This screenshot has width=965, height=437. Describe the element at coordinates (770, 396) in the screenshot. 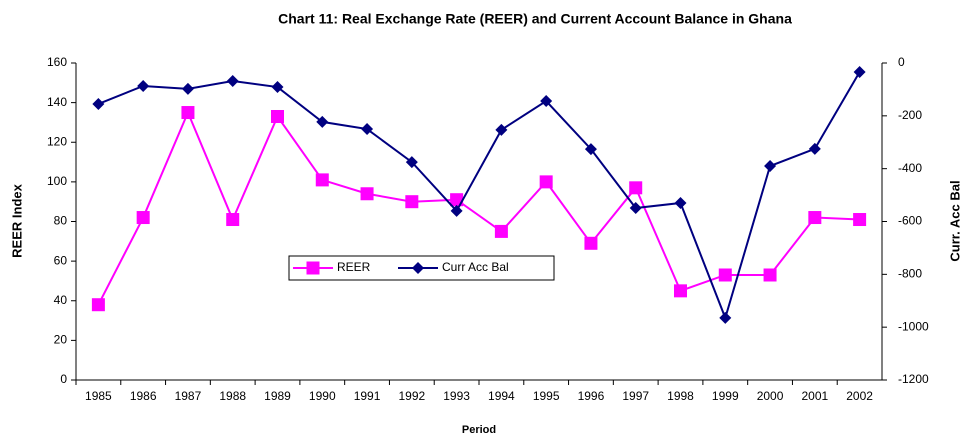

I see `x-tick-label: 2000` at that location.